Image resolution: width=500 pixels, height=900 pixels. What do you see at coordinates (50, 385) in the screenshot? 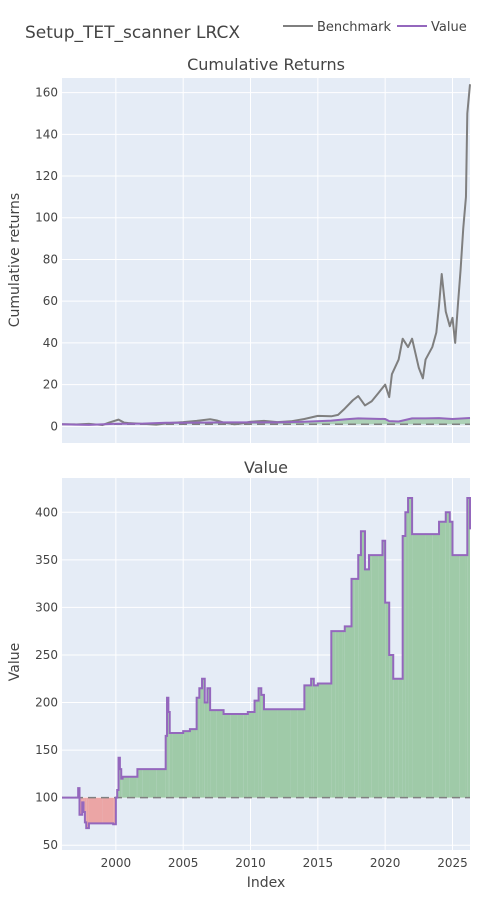
I see `cumulative-returns-ytick-label: 20` at bounding box center [50, 385].